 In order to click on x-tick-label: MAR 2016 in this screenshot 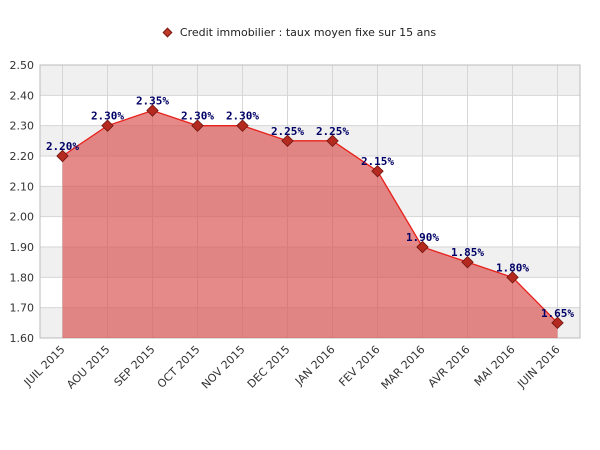, I will do `click(403, 367)`.